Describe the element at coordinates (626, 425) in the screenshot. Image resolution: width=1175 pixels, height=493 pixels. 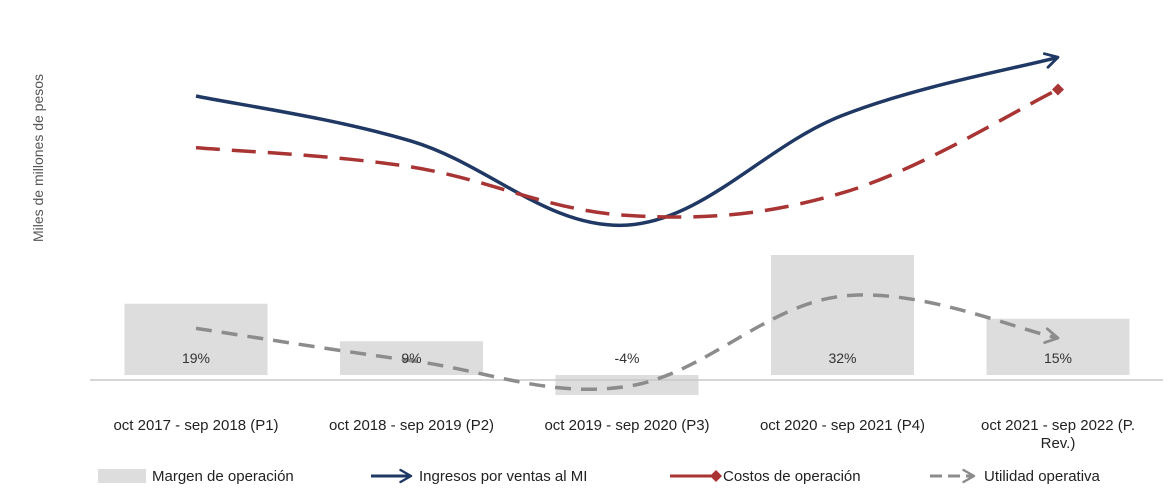
I see `x-tick-3: oct 2019 - sep 2020 (P3)` at that location.